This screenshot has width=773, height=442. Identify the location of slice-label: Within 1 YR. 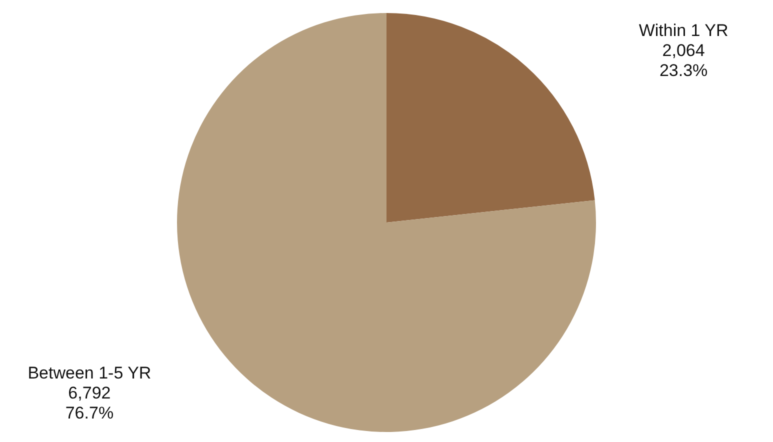
(683, 30).